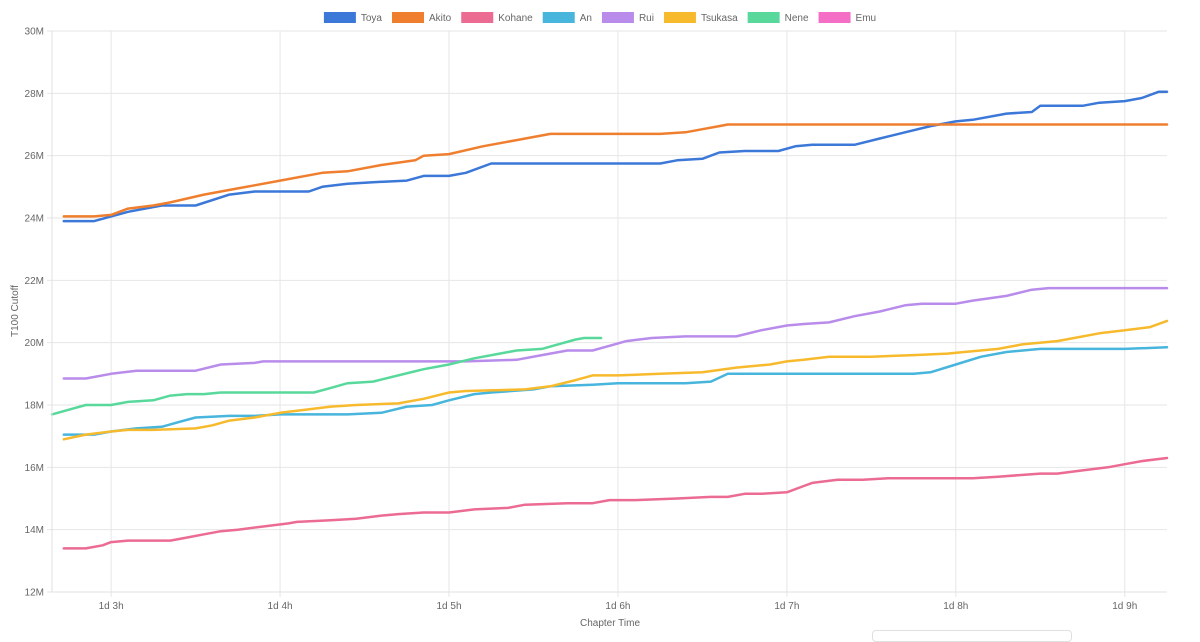 This screenshot has height=642, width=1200. Describe the element at coordinates (955, 606) in the screenshot. I see `x-tick-label: 1d 8h` at that location.